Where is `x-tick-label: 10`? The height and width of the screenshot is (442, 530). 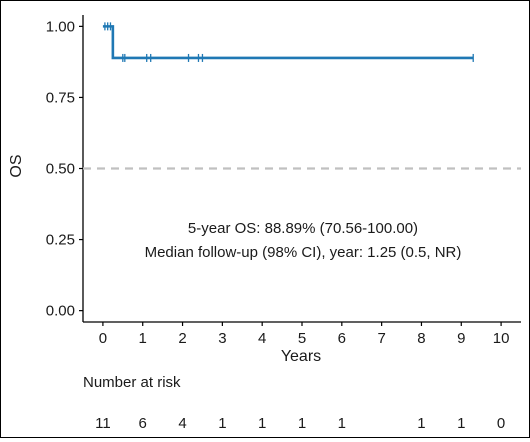
x-tick-label: 10 is located at coordinates (501, 338).